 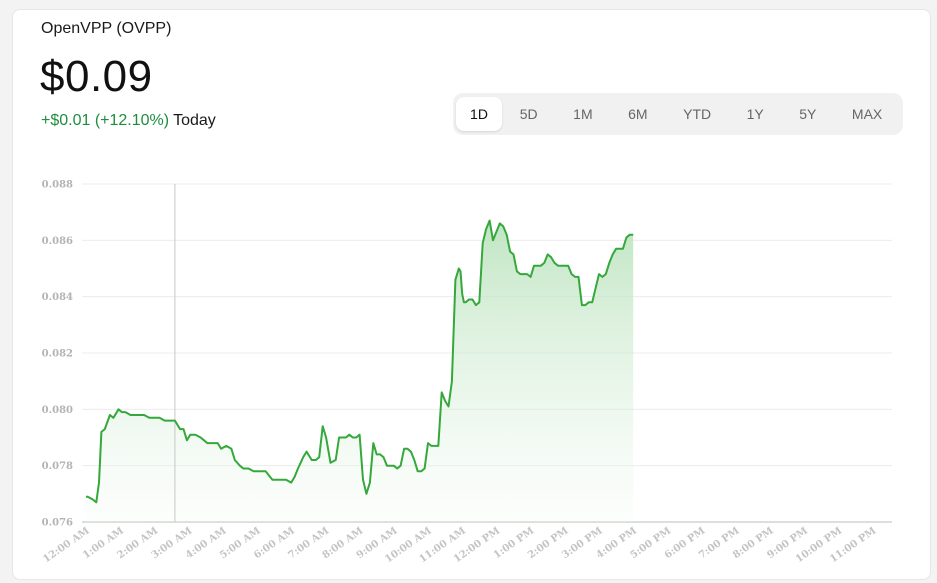 What do you see at coordinates (638, 114) in the screenshot?
I see `range-6m-button: 6M` at bounding box center [638, 114].